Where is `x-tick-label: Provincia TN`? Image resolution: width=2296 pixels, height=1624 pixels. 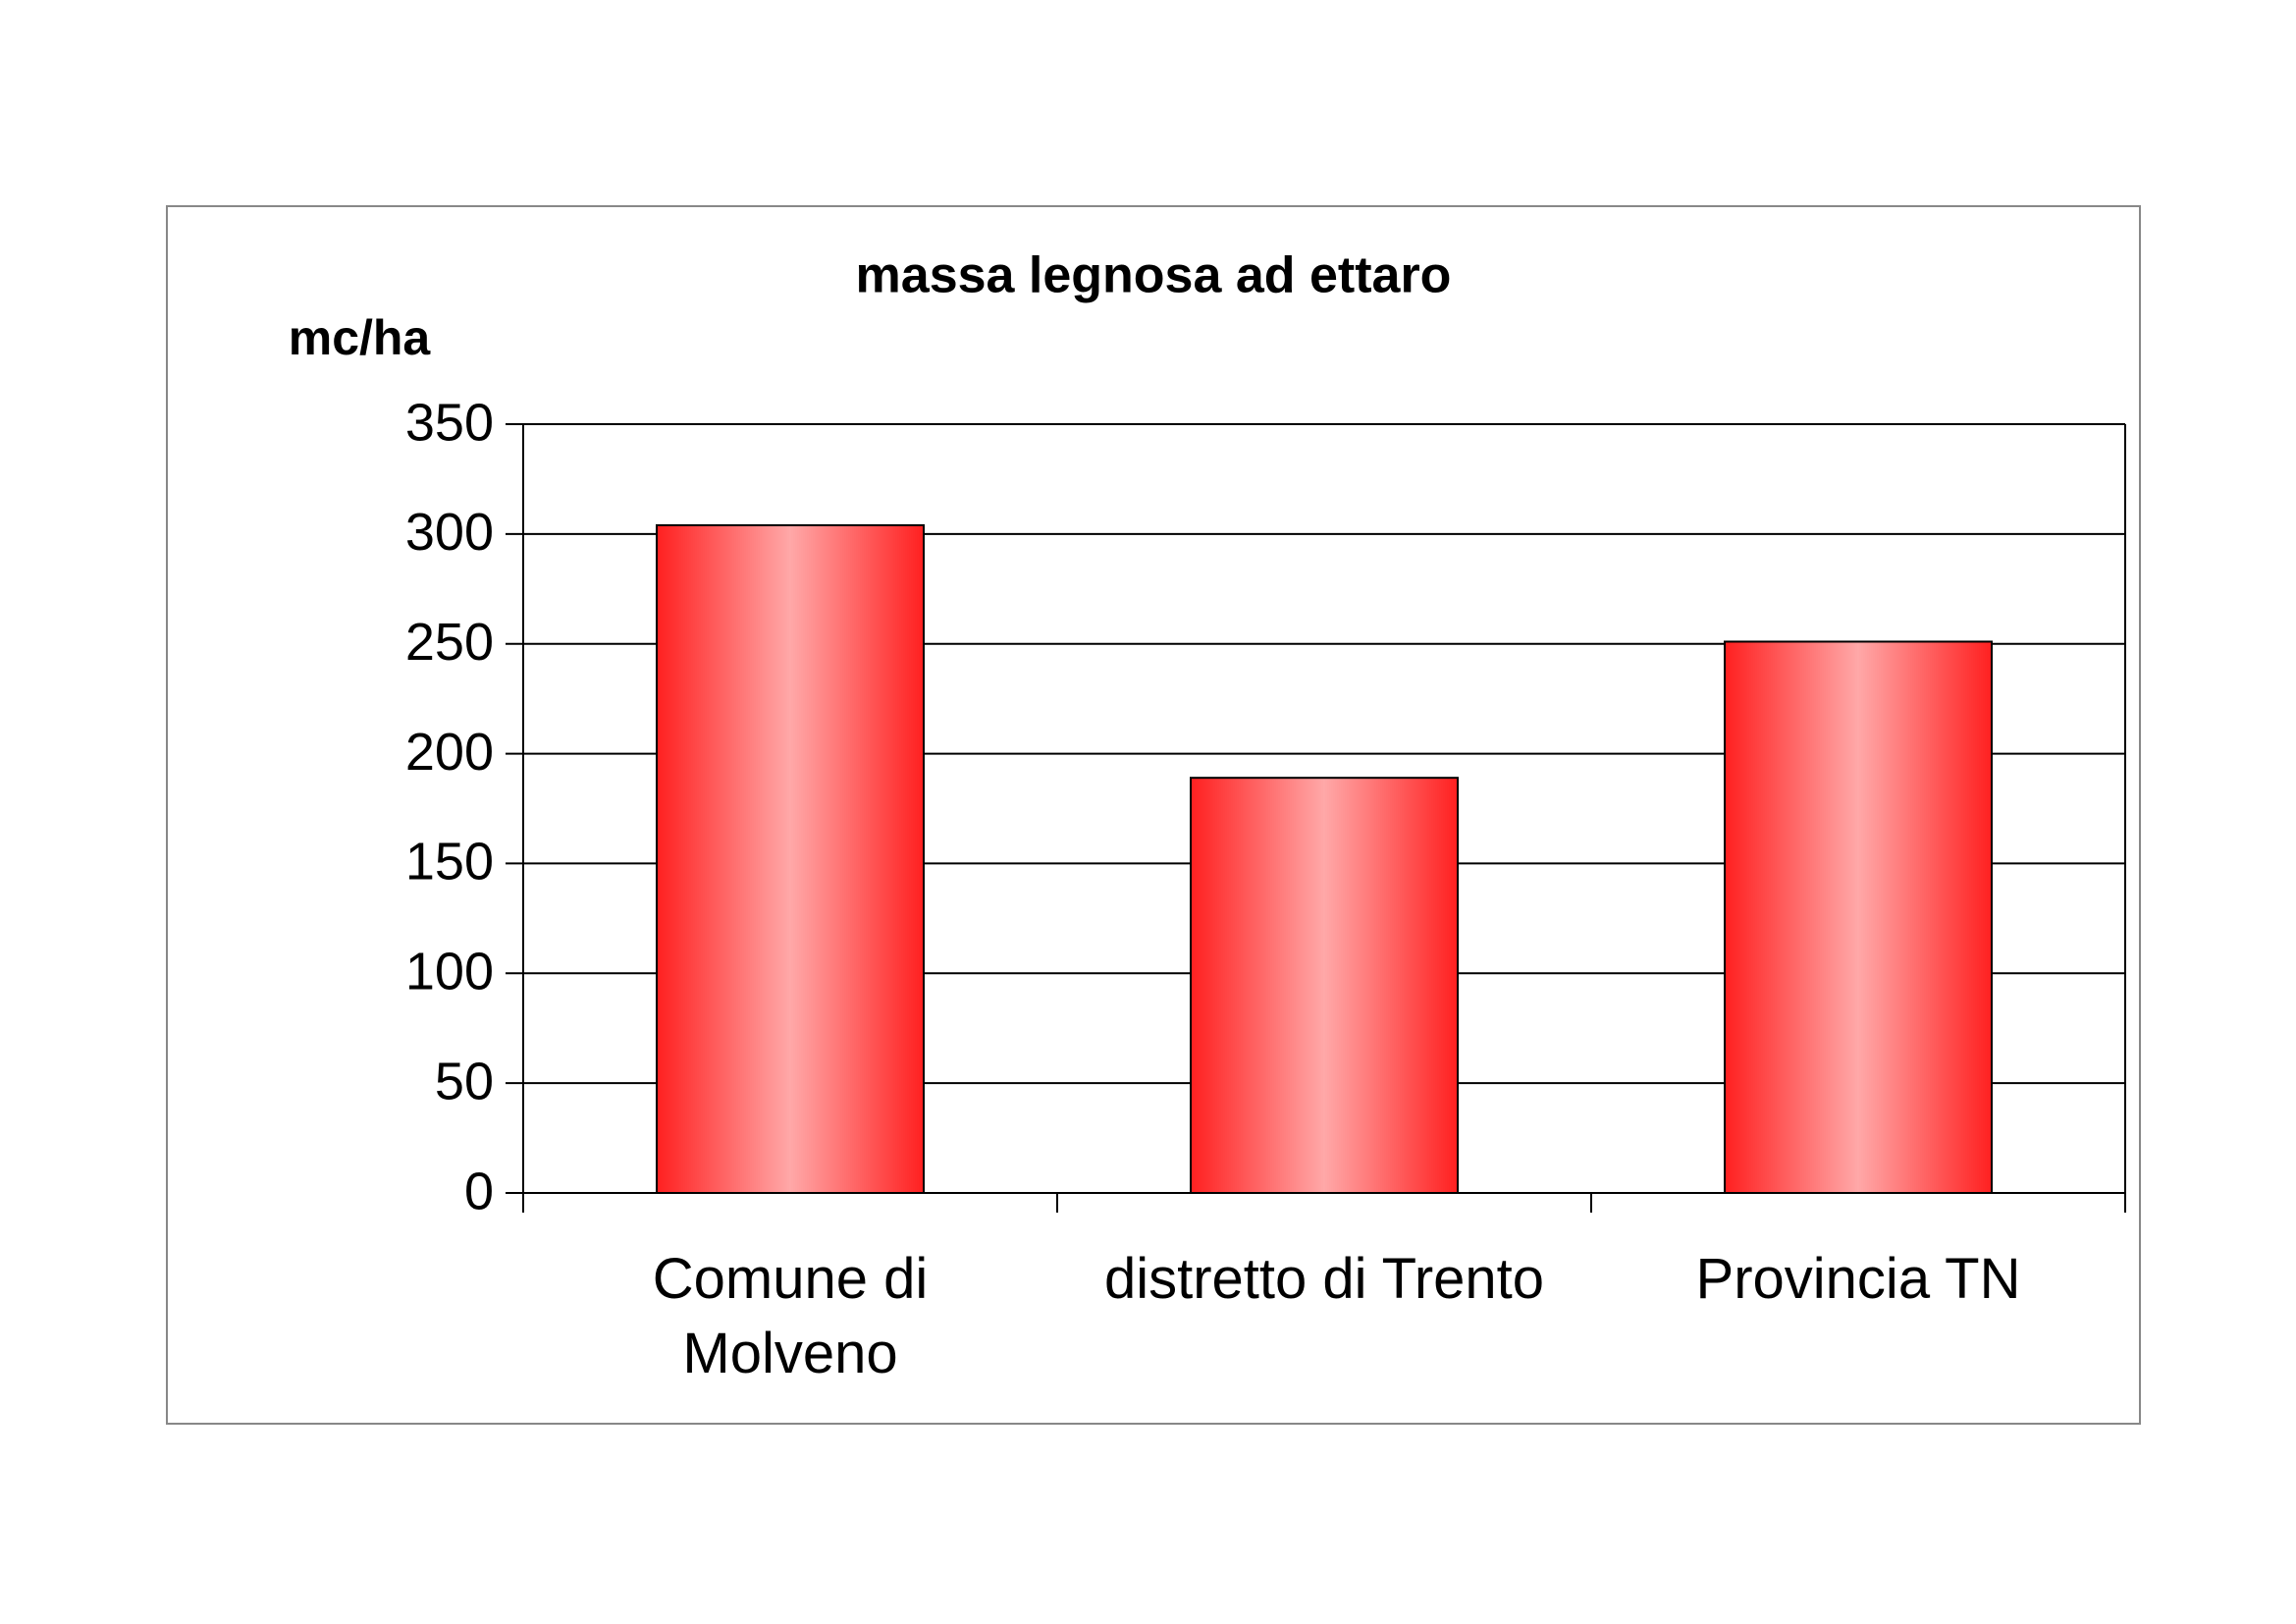 x-tick-label: Provincia TN is located at coordinates (1858, 1279).